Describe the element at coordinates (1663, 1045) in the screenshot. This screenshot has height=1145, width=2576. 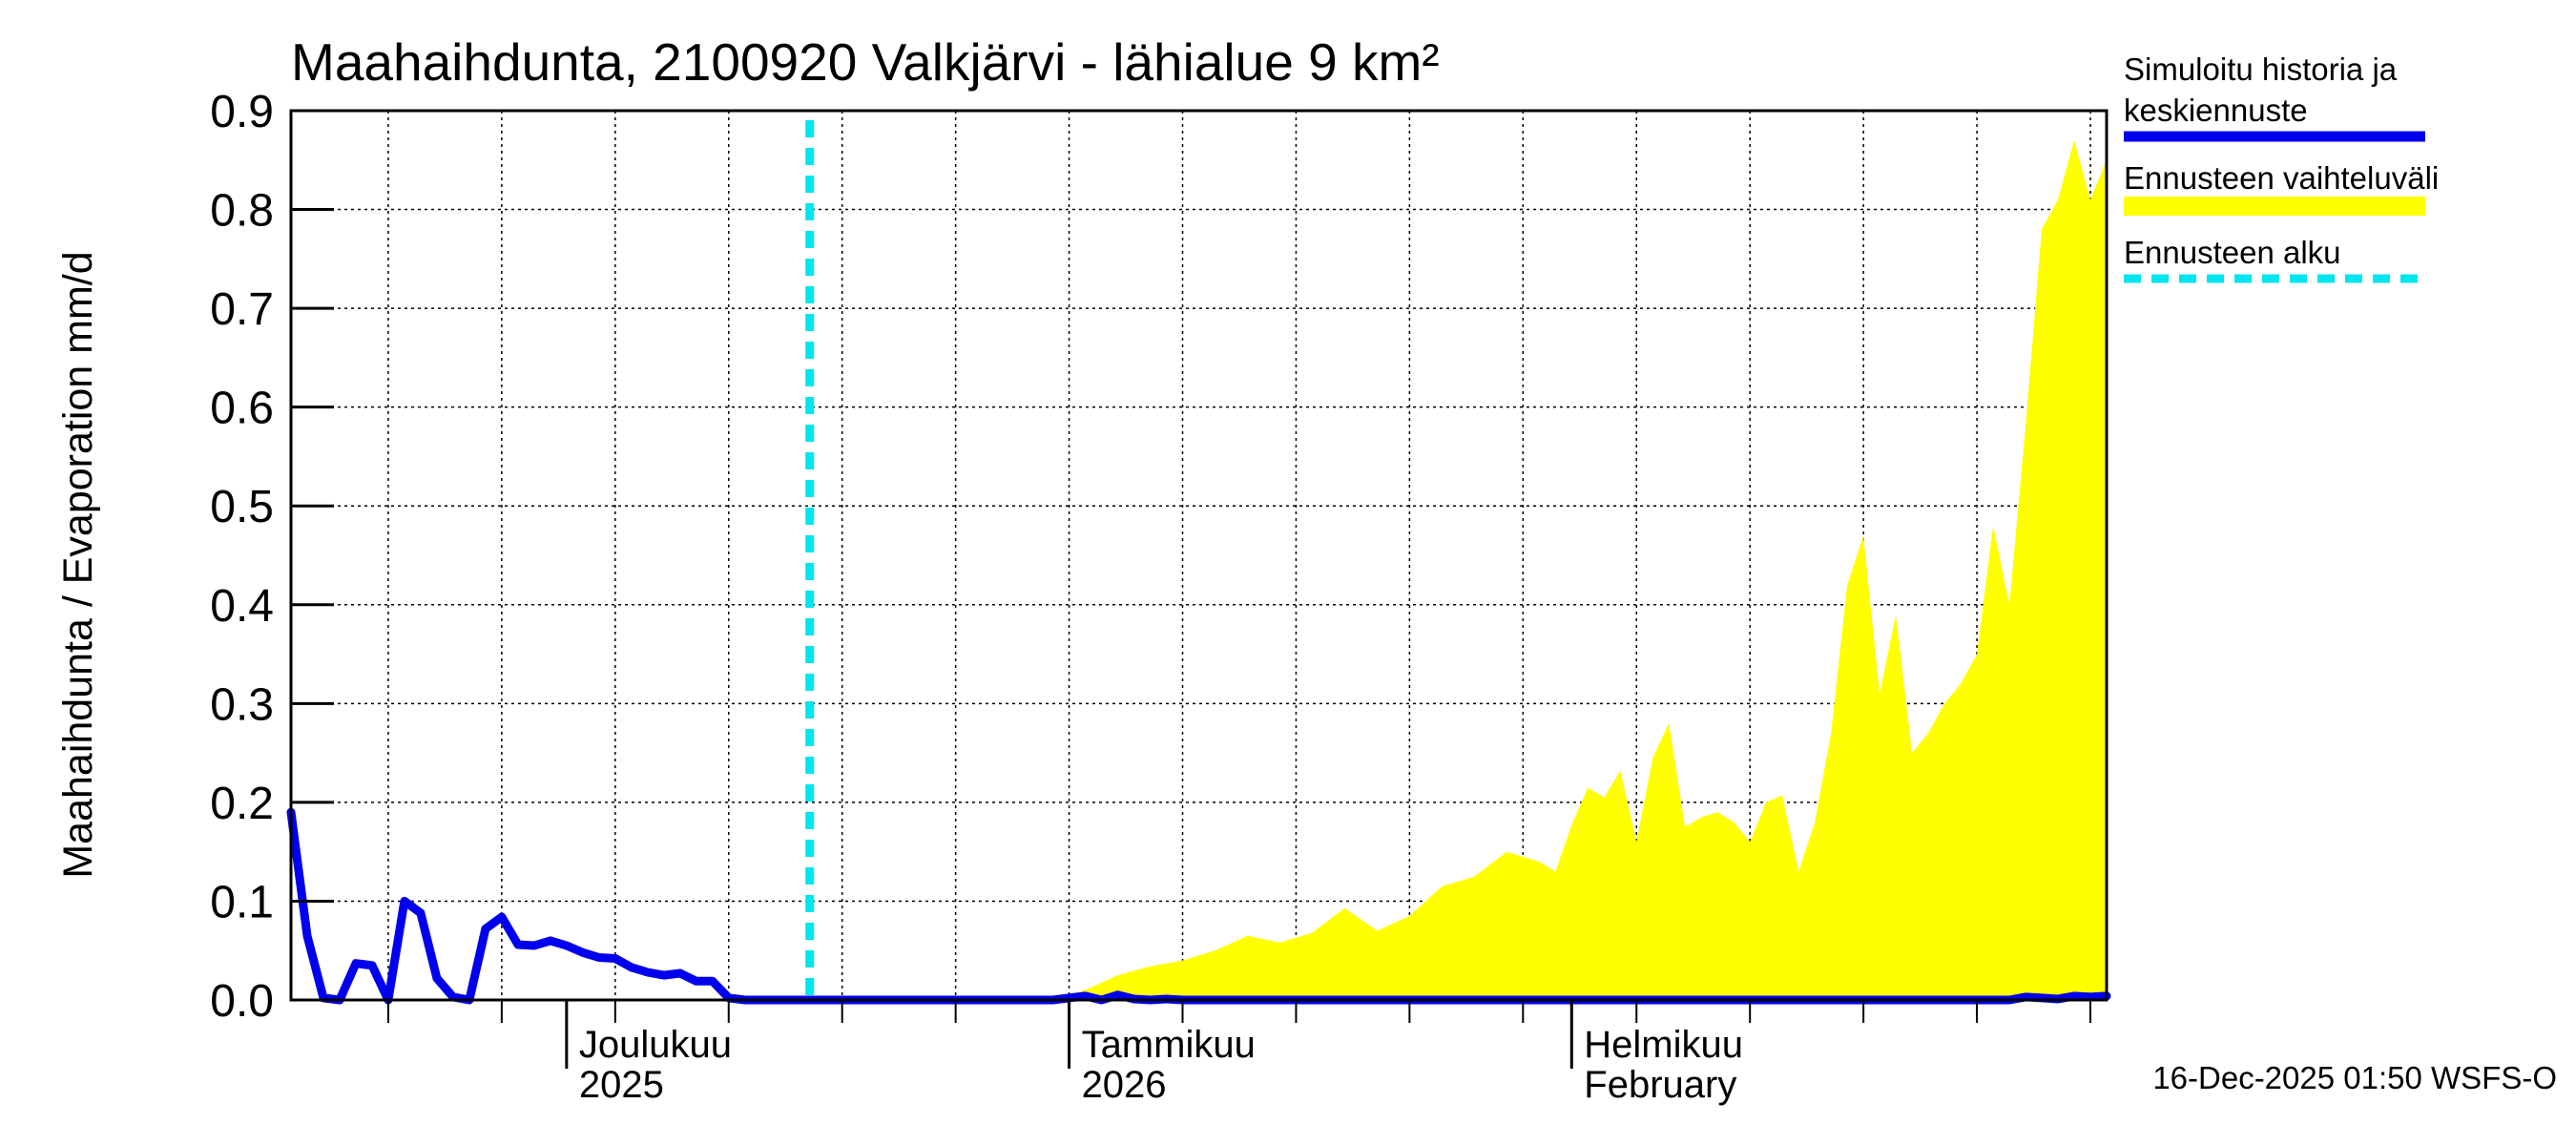
I see `x-month-label: Helmikuu` at that location.